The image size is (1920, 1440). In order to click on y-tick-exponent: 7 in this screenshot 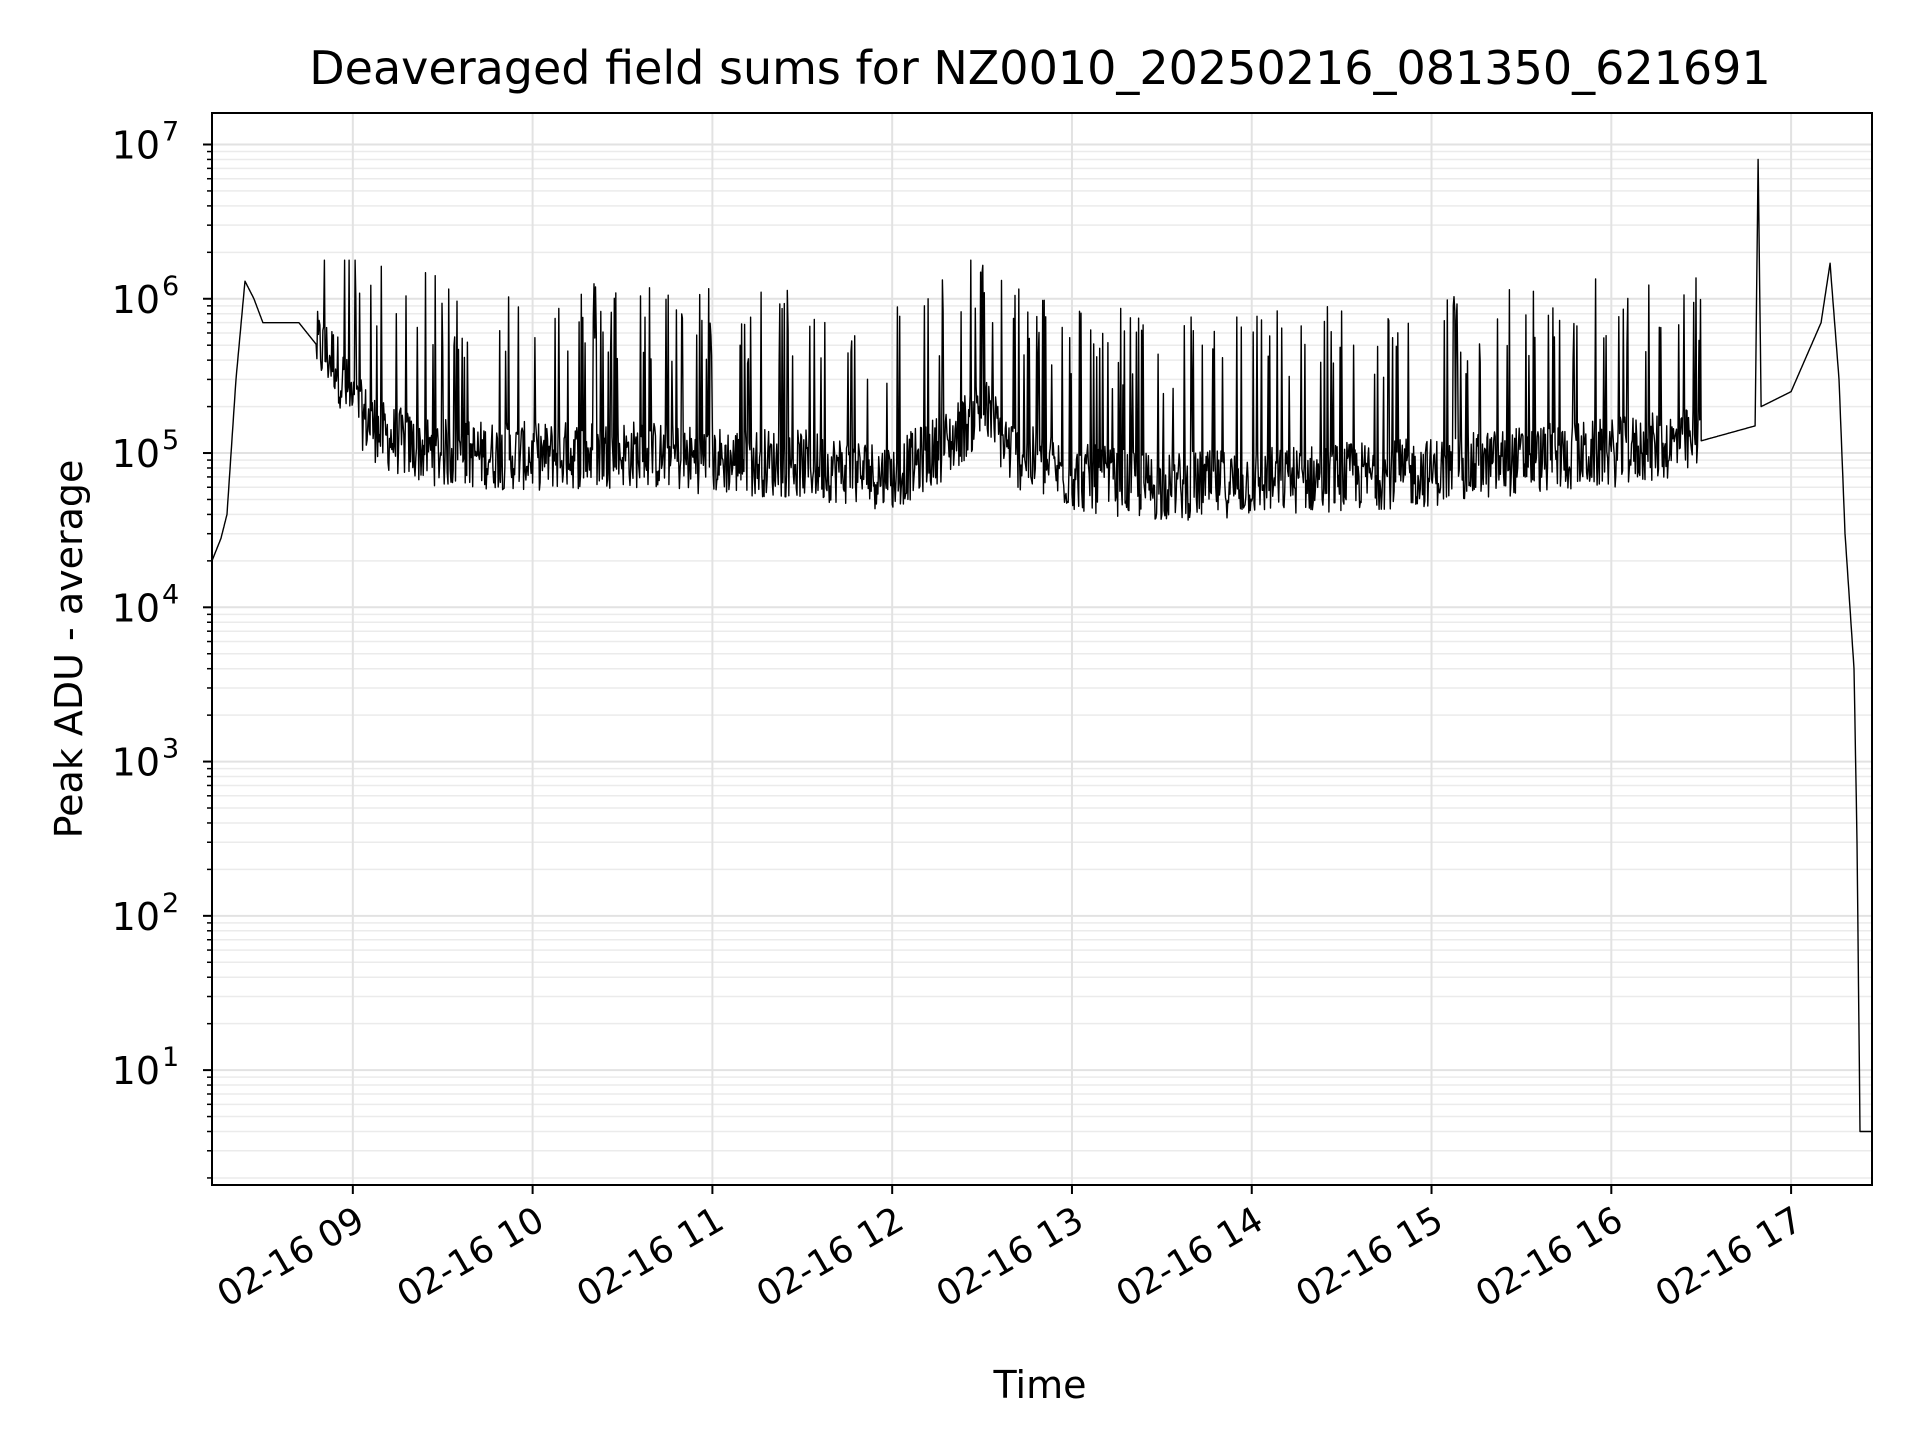, I will do `click(170, 131)`.